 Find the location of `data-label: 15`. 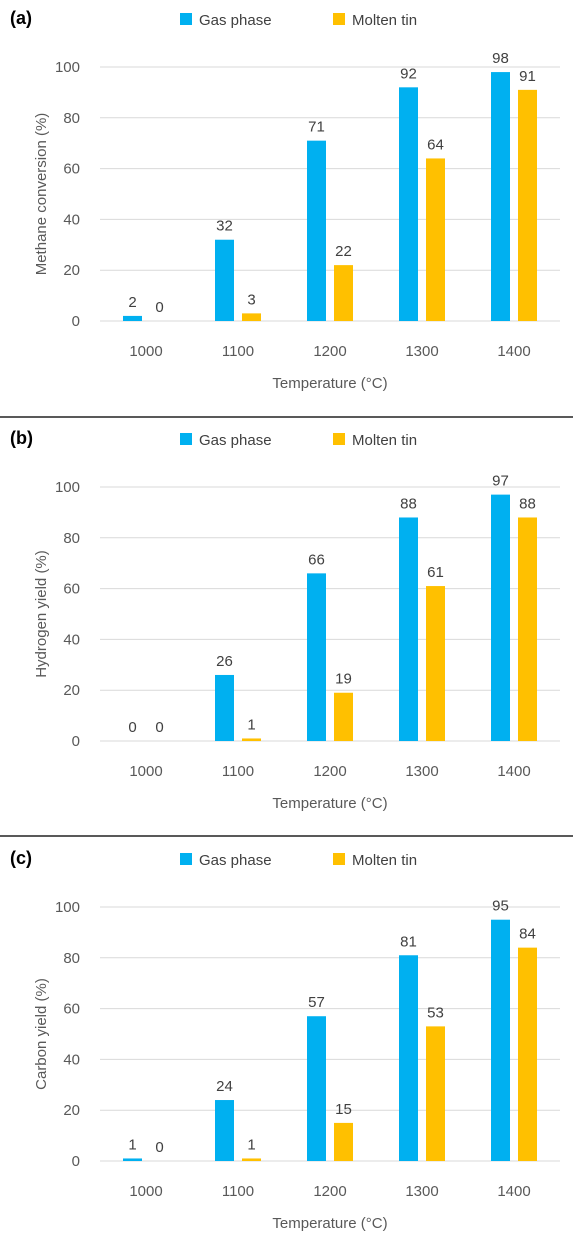

data-label: 15 is located at coordinates (343, 1109).